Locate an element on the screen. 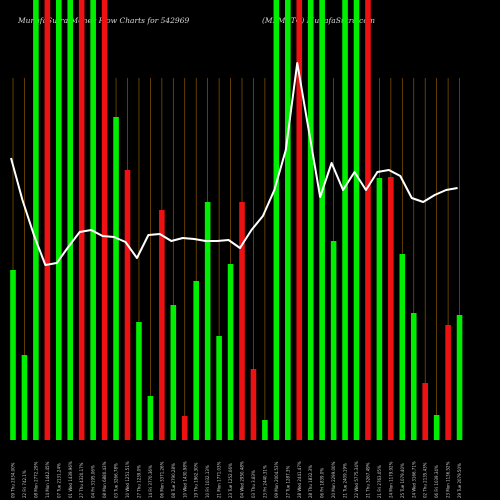  x-tick-label: 08 Tue 2790.28% is located at coordinates (173, 480).